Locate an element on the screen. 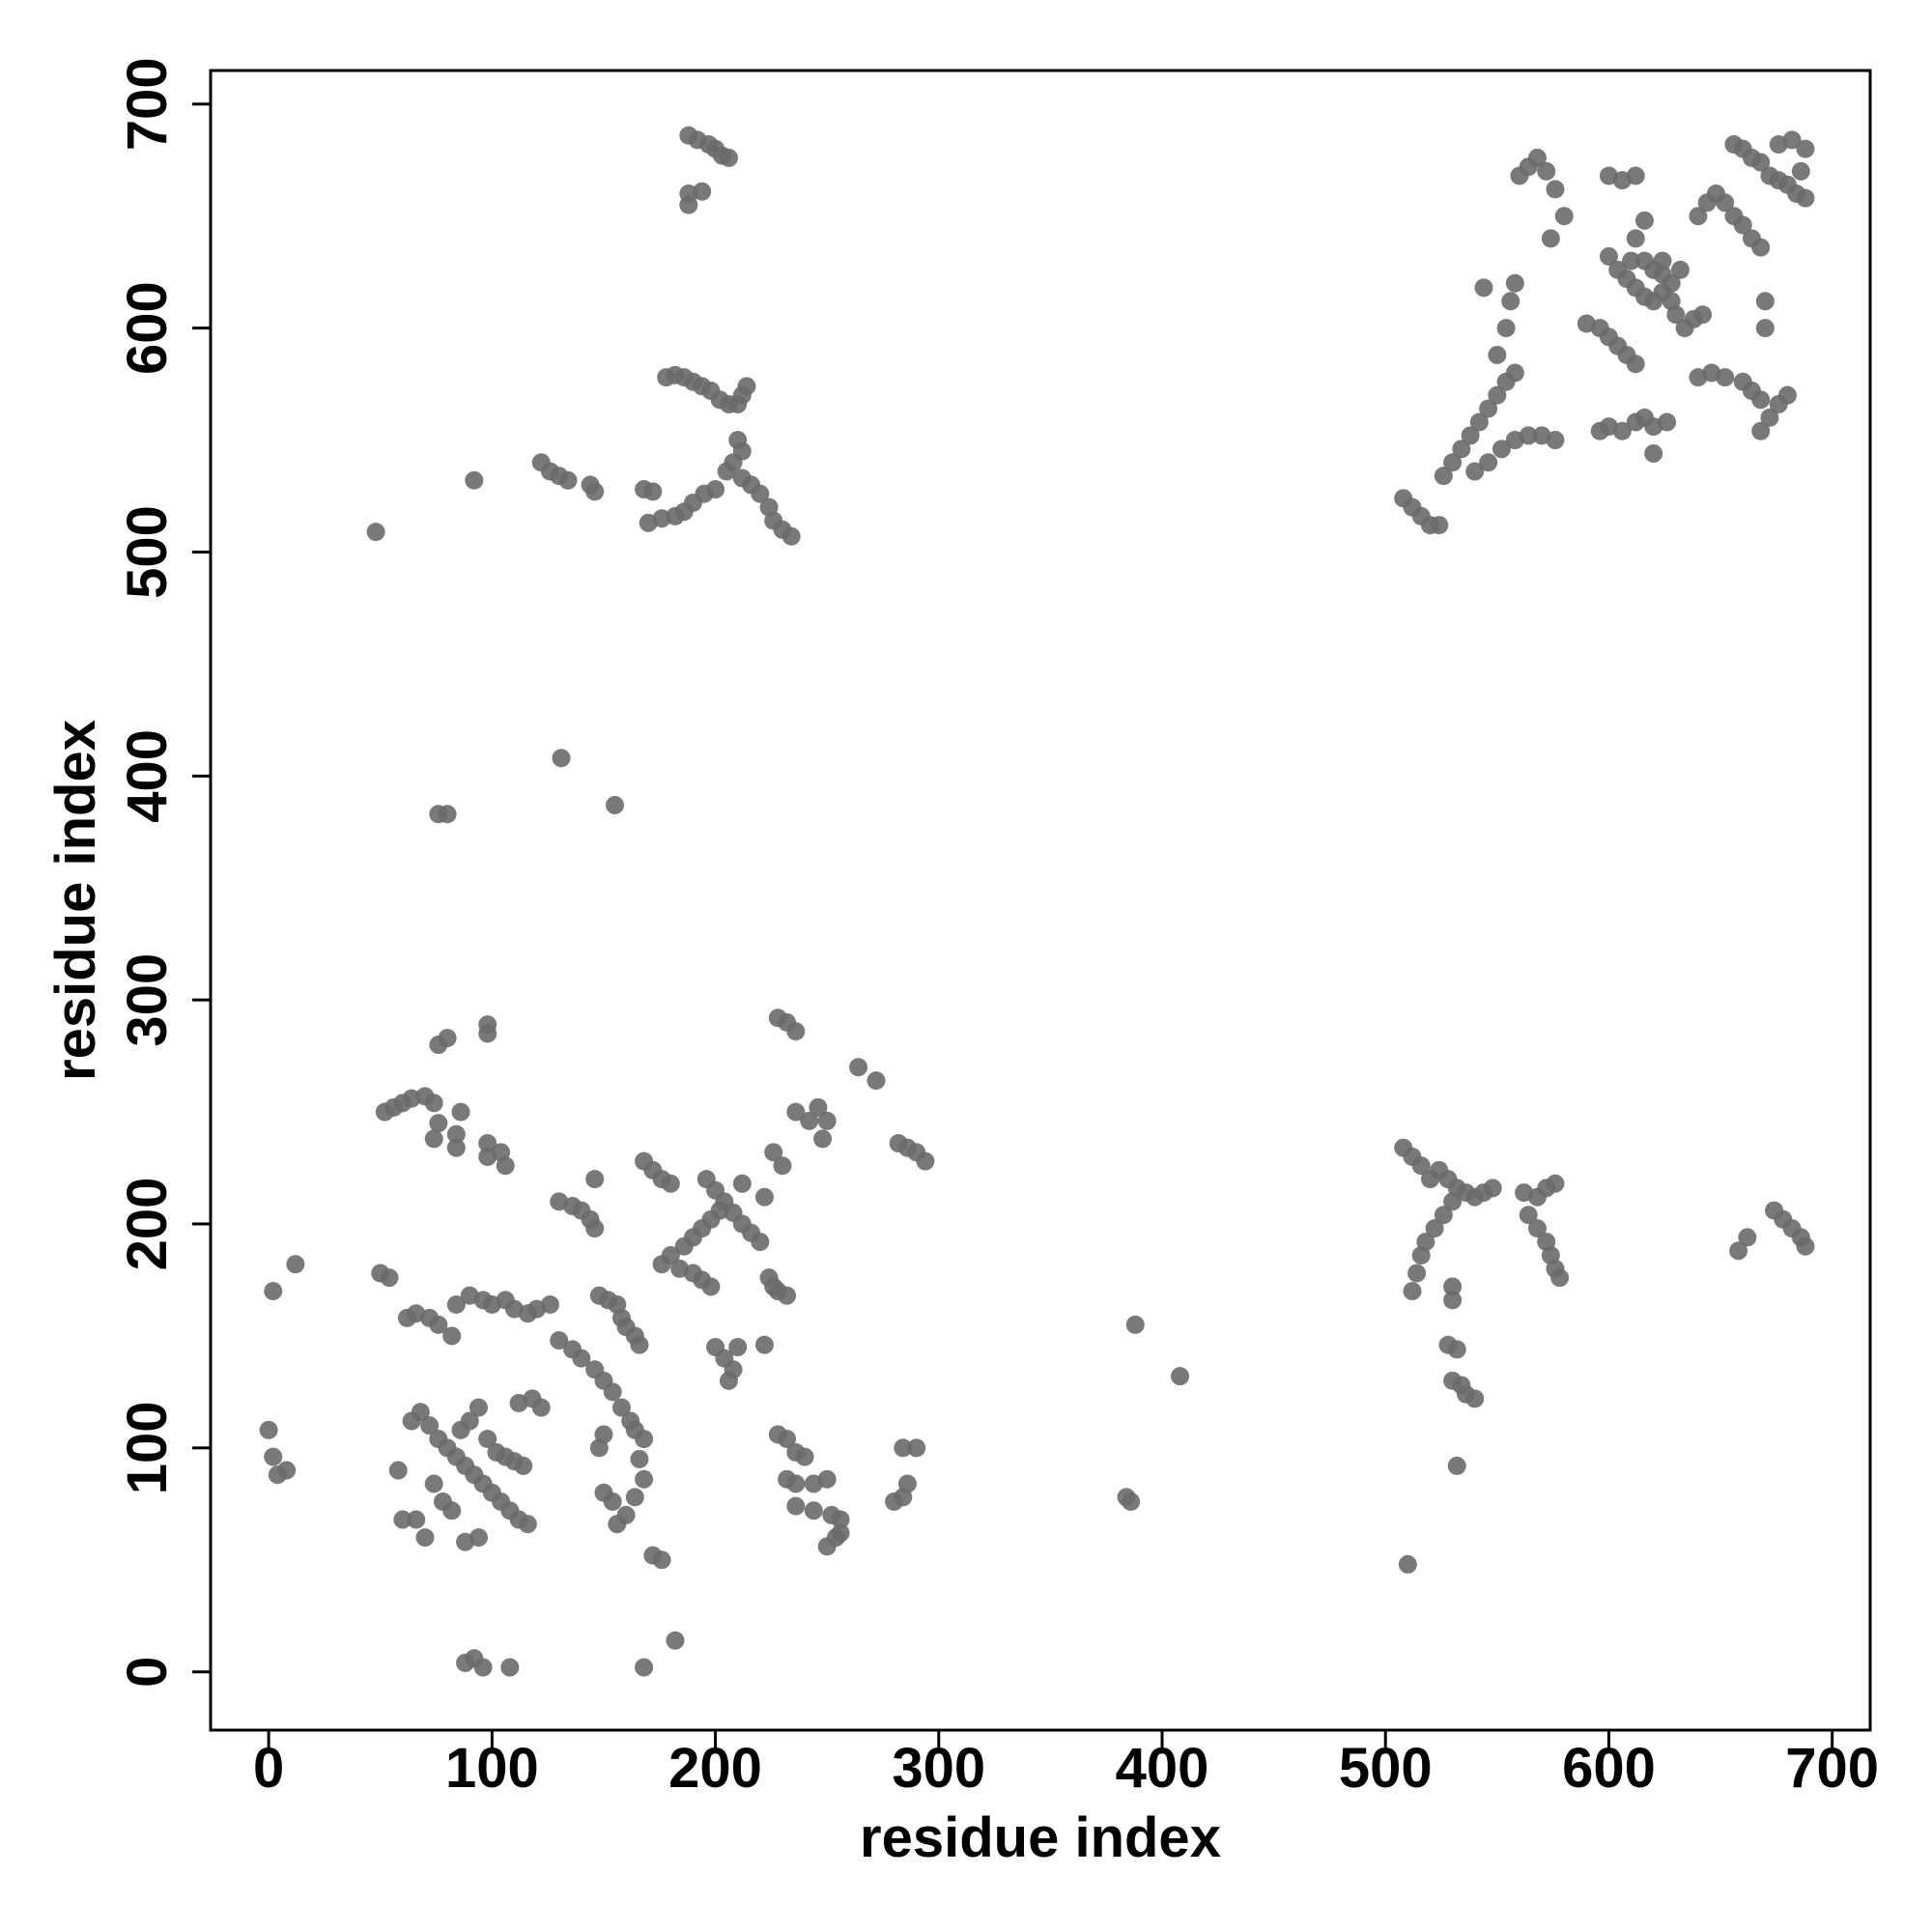  y-tick-label: 100 is located at coordinates (147, 1447).